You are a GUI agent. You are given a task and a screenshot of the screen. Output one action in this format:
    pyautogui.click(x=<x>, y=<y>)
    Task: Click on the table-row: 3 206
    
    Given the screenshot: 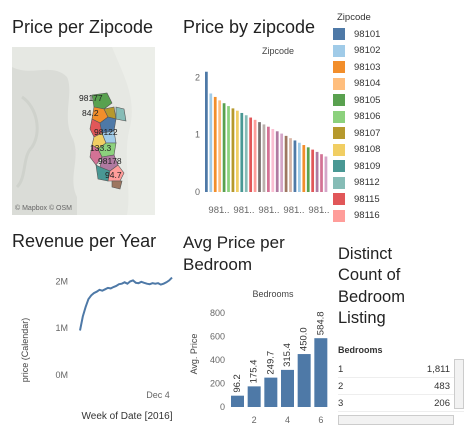 What is the action you would take?
    pyautogui.click(x=401, y=403)
    